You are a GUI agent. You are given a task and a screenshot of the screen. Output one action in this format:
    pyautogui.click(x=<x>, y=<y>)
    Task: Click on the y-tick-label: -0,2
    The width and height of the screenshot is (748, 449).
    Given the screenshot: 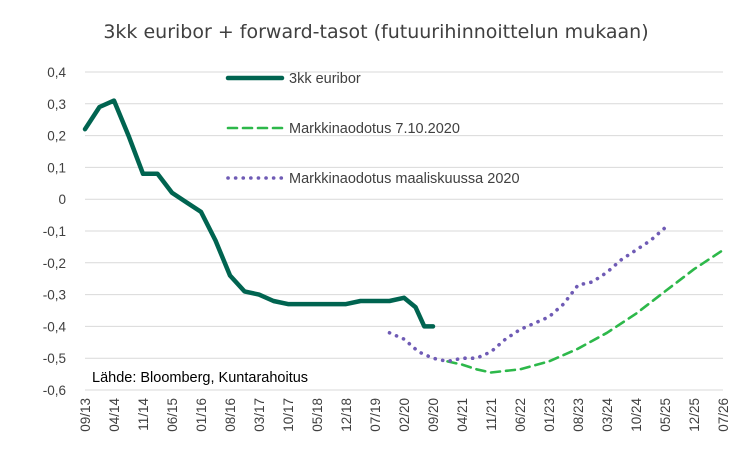 What is the action you would take?
    pyautogui.click(x=54, y=263)
    